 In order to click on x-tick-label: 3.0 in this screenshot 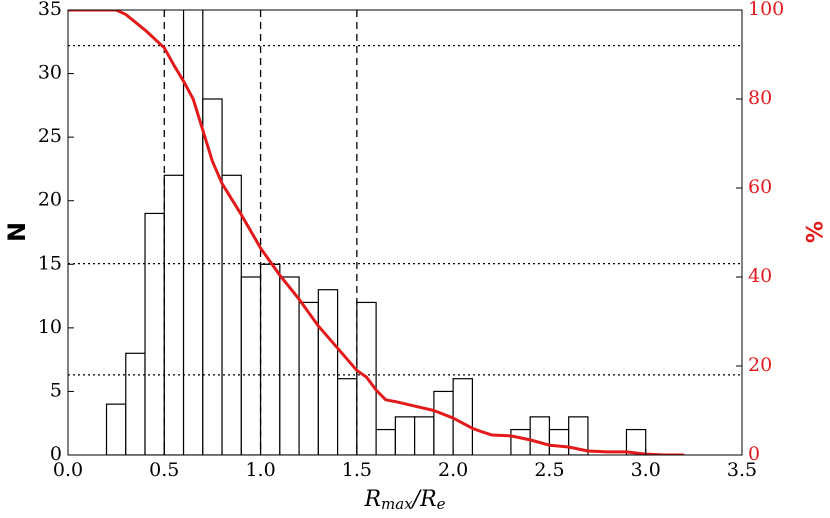, I will do `click(646, 470)`.